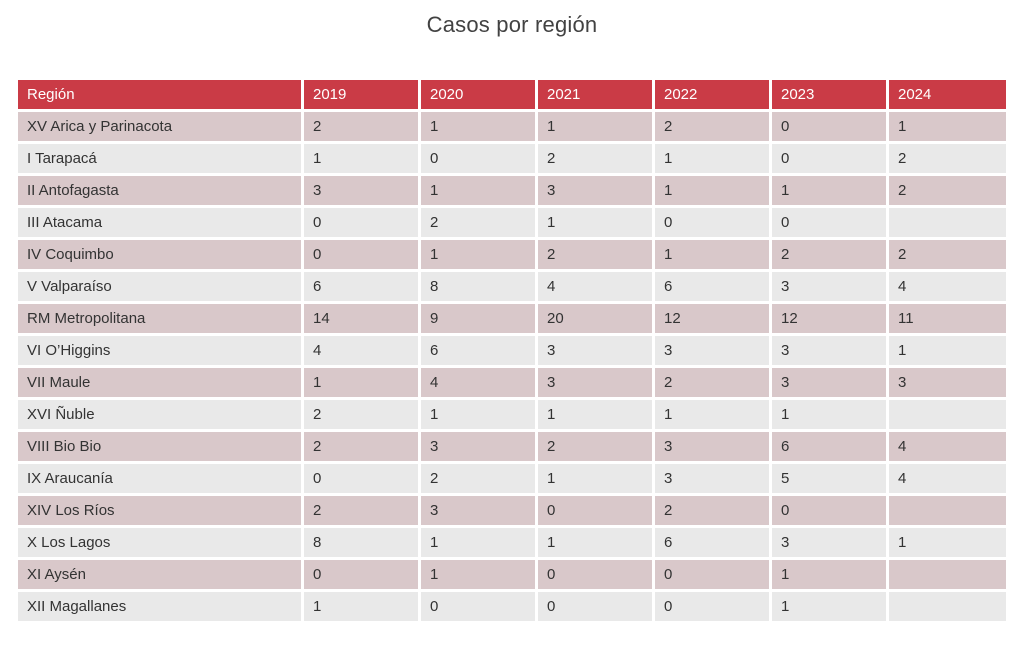 The image size is (1024, 656). I want to click on table-row: XII Magallanes 1 0 0 0 1, so click(512, 608).